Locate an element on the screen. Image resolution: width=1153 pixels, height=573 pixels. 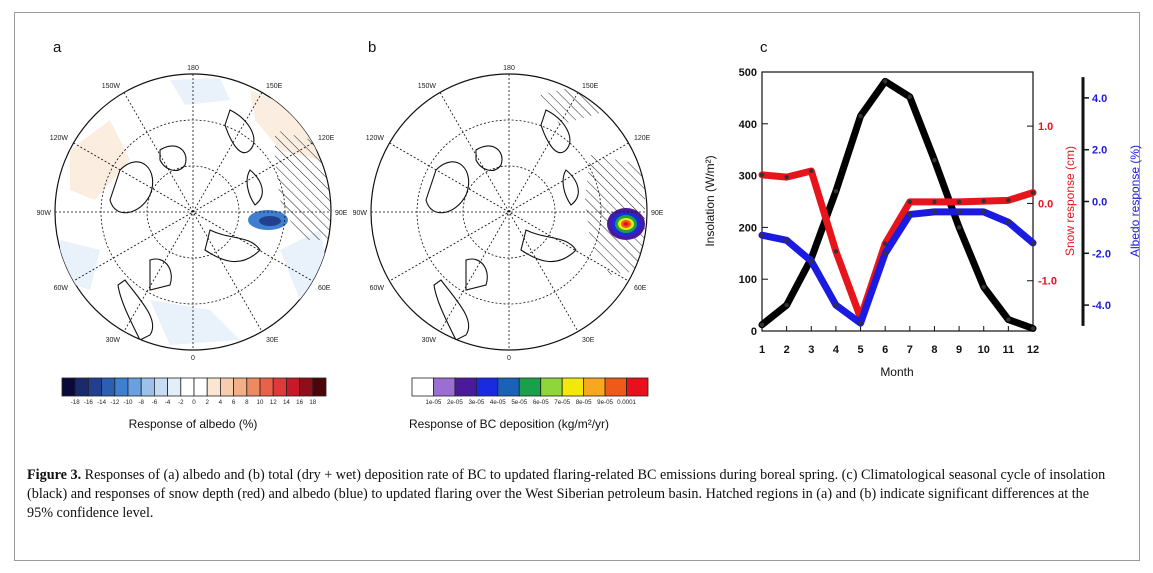
colorbar-b-tick: 5e-05 is located at coordinates (519, 402).